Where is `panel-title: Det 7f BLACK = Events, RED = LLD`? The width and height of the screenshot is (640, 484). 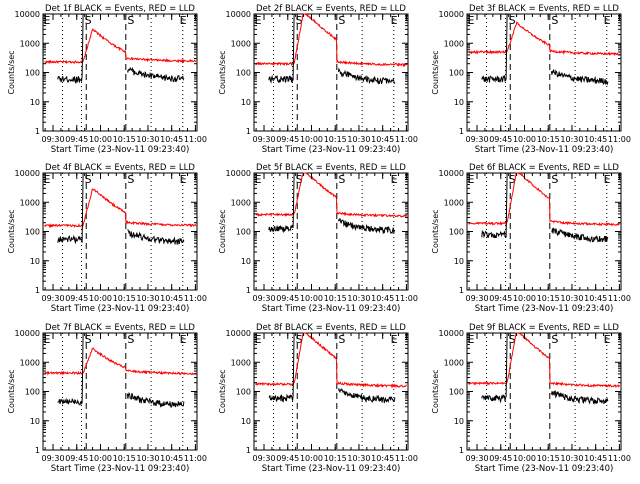 panel-title: Det 7f BLACK = Events, RED = LLD is located at coordinates (120, 328).